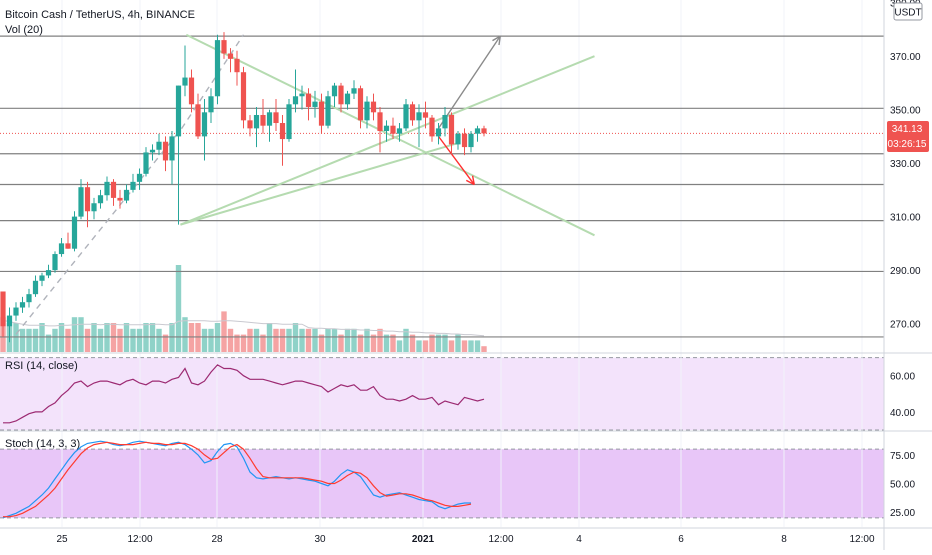  I want to click on projection-arrow-up, so click(469, 82).